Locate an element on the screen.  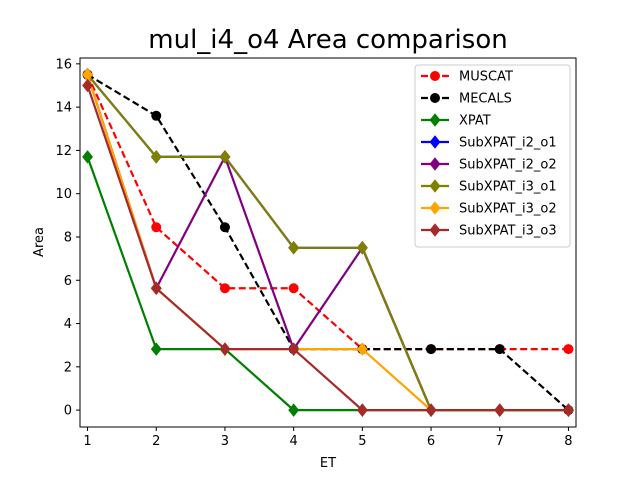
legend-entry-muscat: MUSCAT is located at coordinates (467, 77).